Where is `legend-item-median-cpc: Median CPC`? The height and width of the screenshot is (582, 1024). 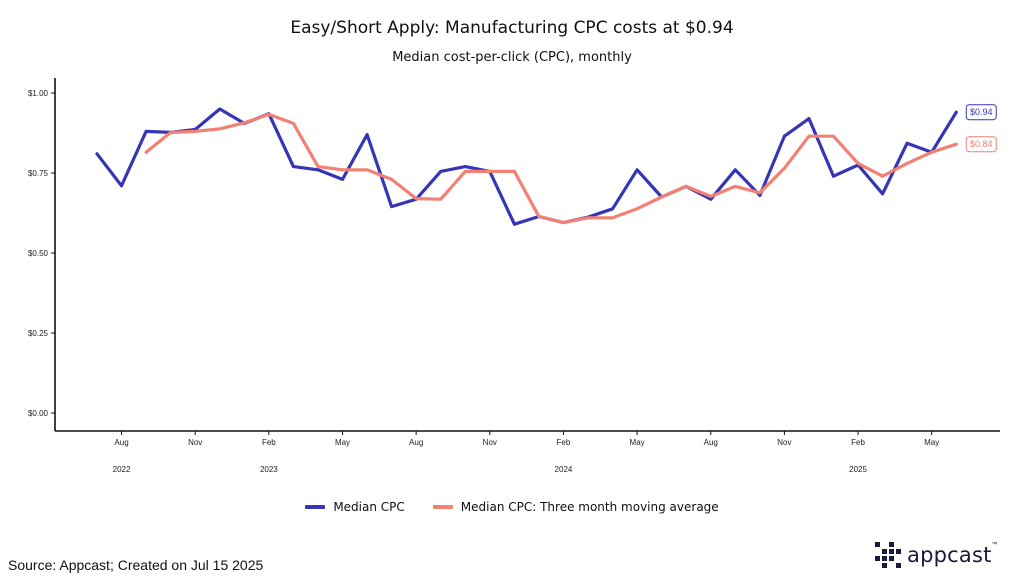 legend-item-median-cpc: Median CPC is located at coordinates (355, 507).